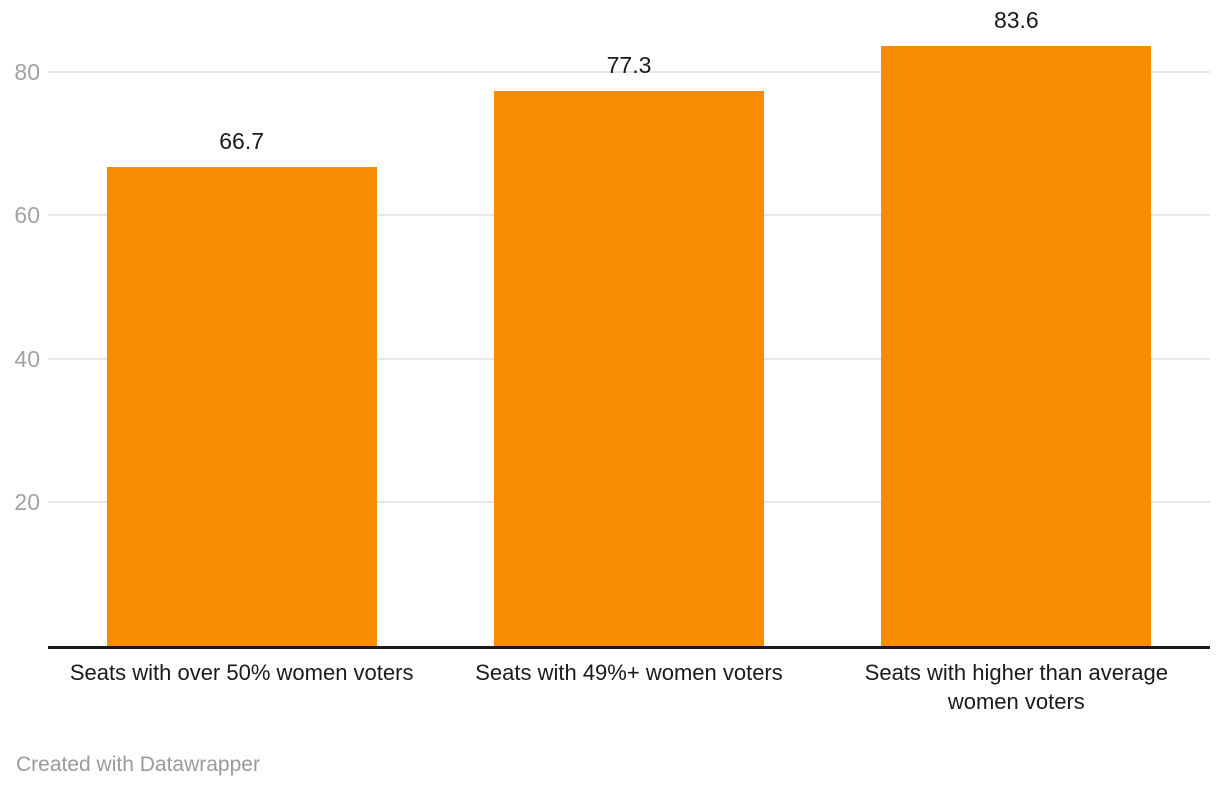 This screenshot has height=796, width=1220. Describe the element at coordinates (629, 672) in the screenshot. I see `x-category-label: Seats with 49%+ women voters` at that location.